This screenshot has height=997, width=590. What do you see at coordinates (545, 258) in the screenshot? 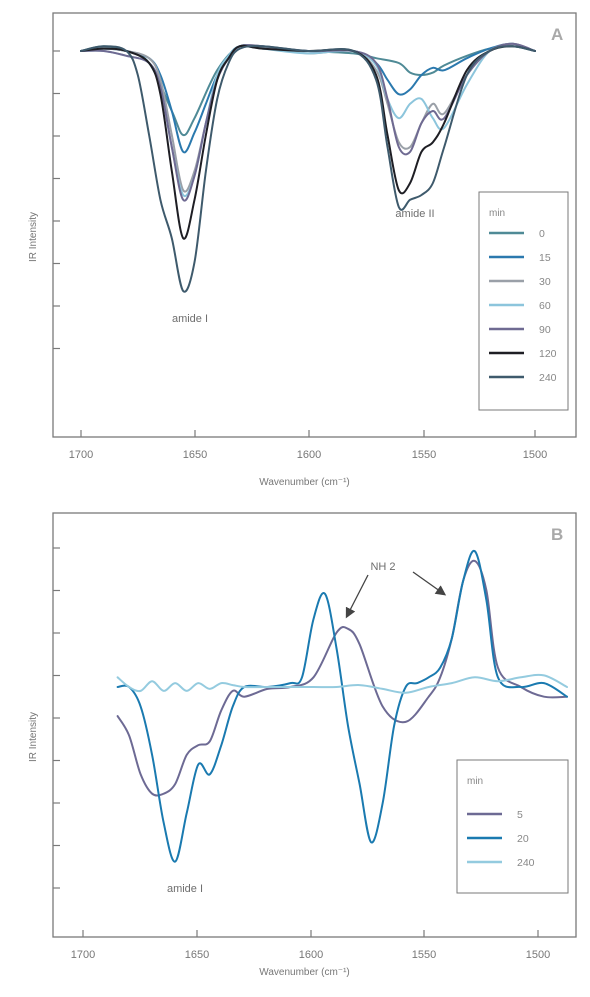
I see `legend-label: 15` at bounding box center [545, 258].